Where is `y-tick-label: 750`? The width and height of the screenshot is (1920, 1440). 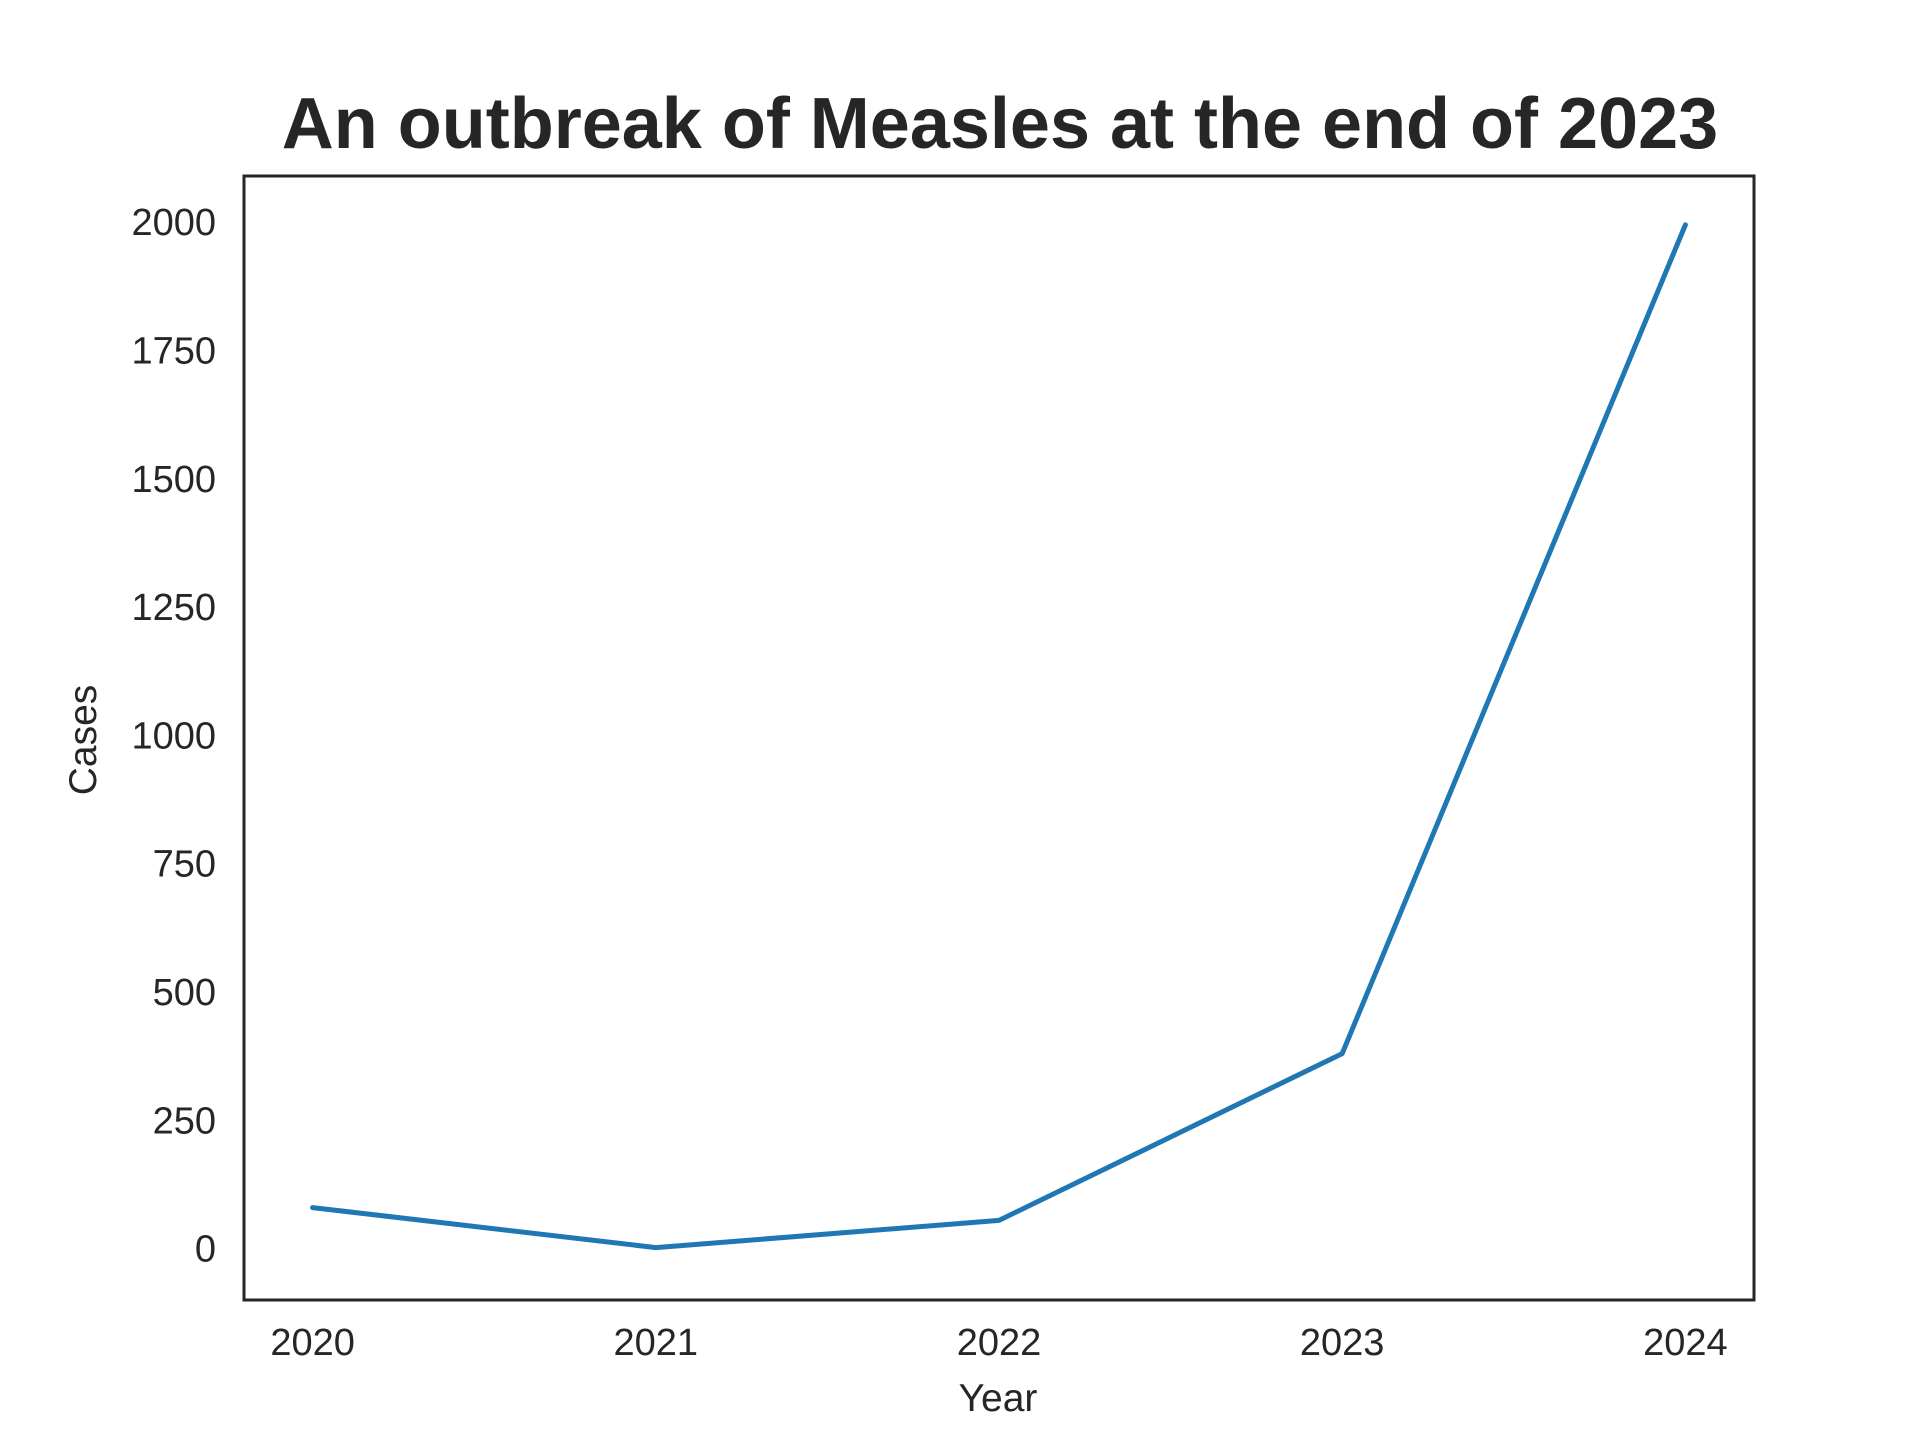
y-tick-label: 750 is located at coordinates (184, 865).